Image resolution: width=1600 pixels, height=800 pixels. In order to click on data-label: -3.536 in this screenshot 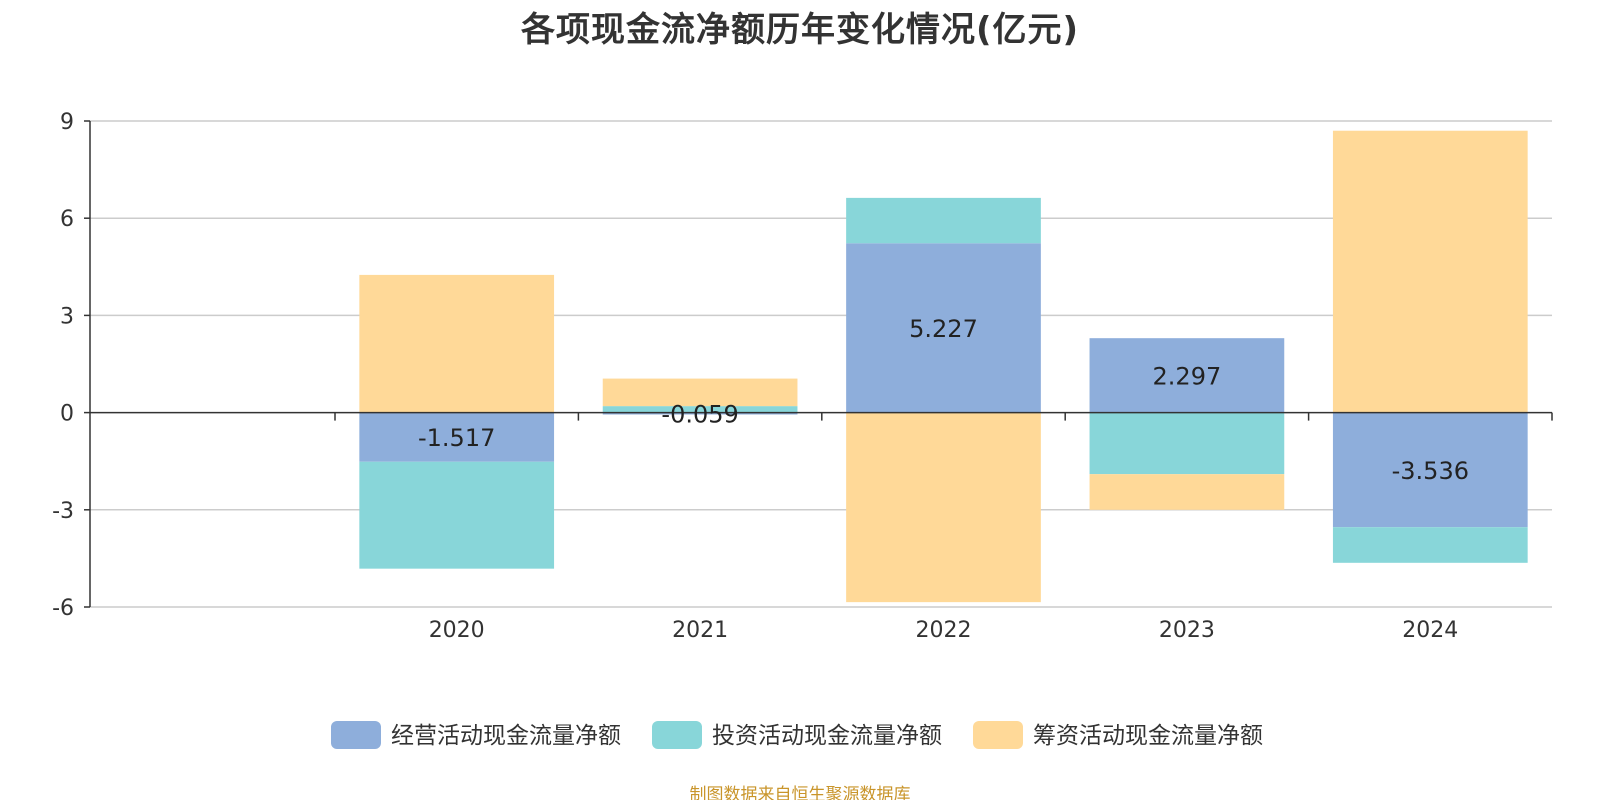, I will do `click(1430, 471)`.